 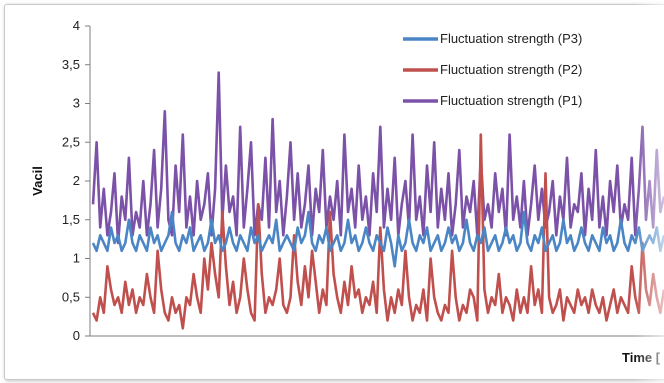 I want to click on legend-label: Fluctuation strength (P1), so click(x=511, y=100).